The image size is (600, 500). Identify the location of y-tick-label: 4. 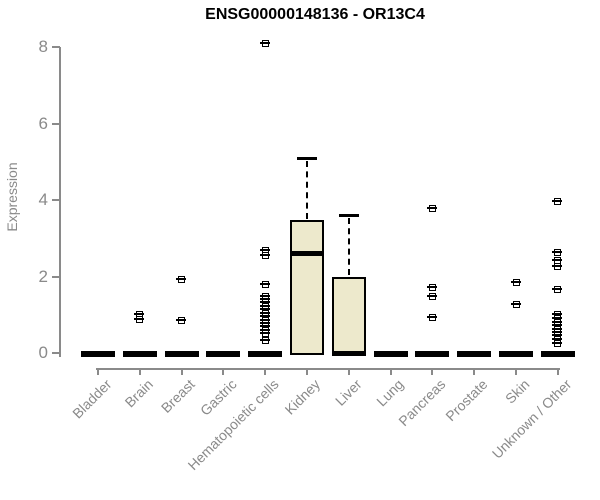
(43, 199).